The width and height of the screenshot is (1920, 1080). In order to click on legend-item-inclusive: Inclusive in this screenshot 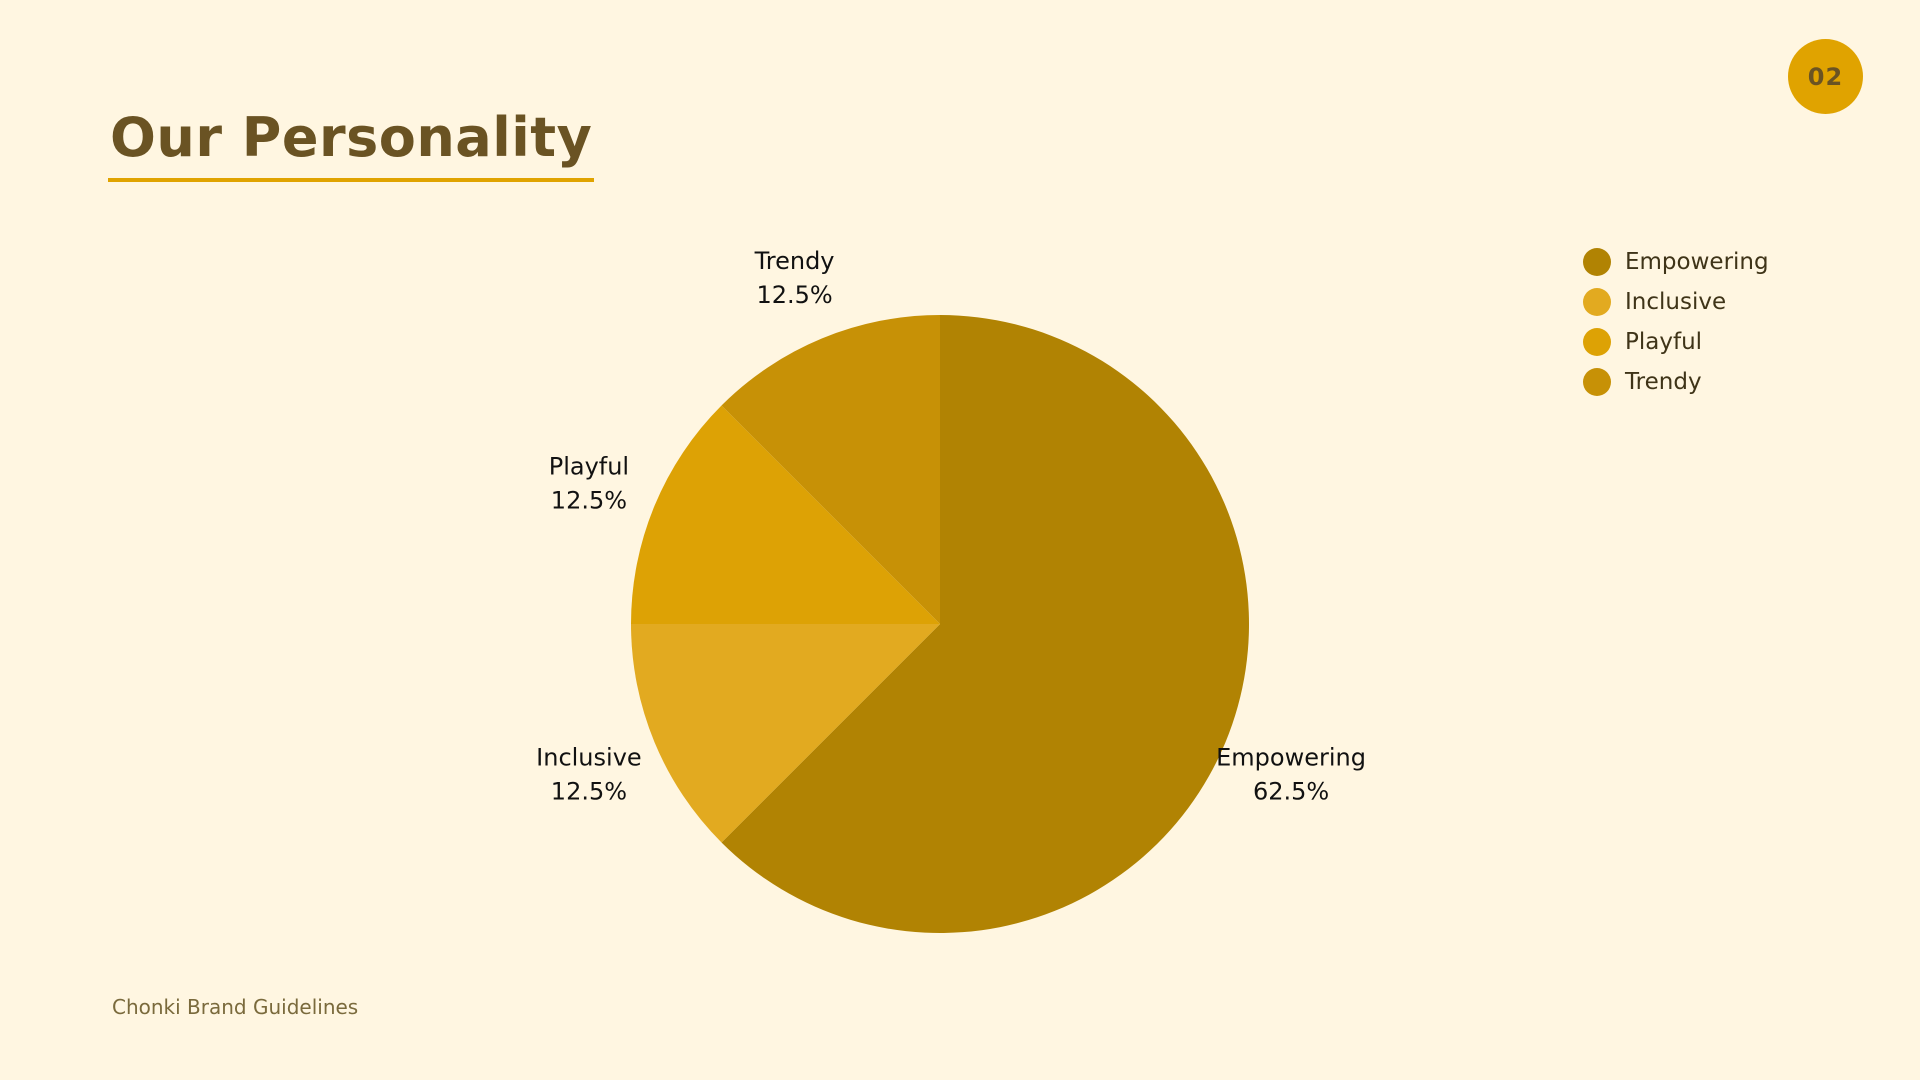, I will do `click(1676, 302)`.